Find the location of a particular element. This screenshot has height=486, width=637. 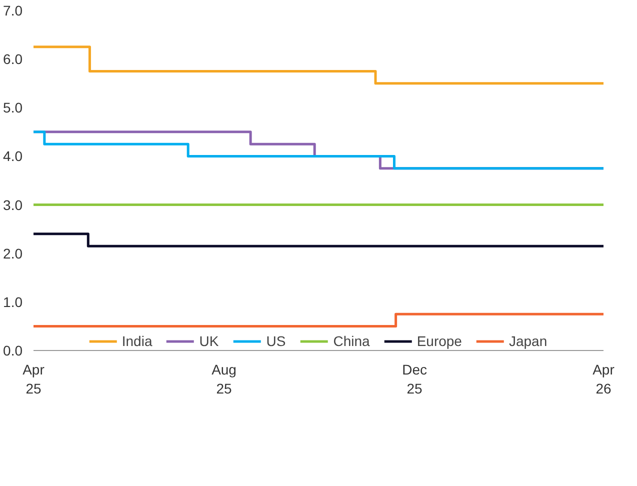

legend-label: Japan is located at coordinates (528, 341).